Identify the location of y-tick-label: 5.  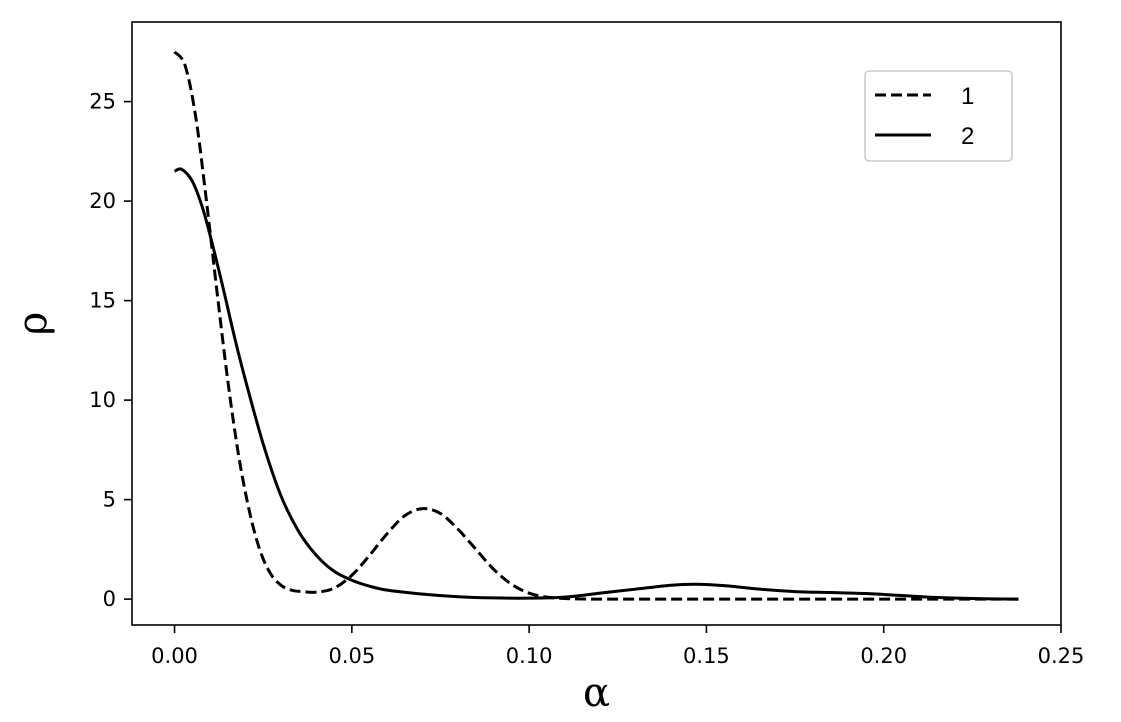
(109, 500).